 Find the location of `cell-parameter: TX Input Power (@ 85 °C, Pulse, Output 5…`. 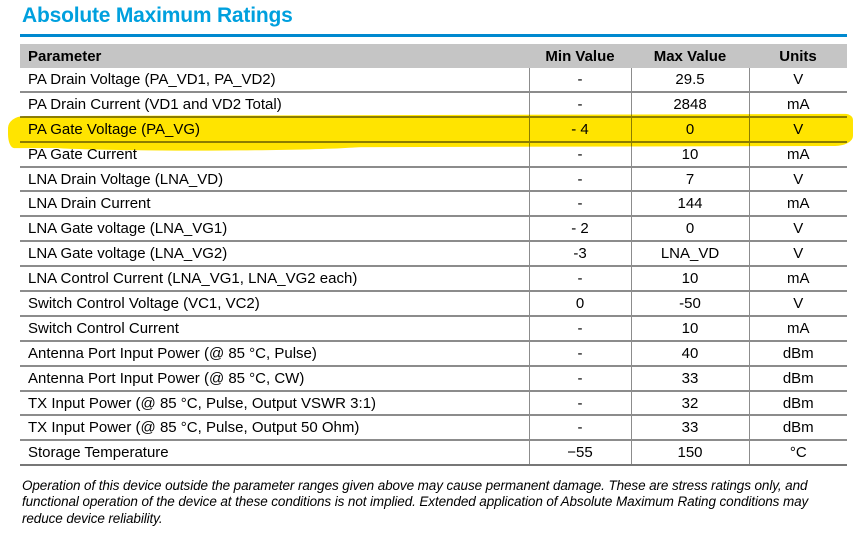

cell-parameter: TX Input Power (@ 85 °C, Pulse, Output 5… is located at coordinates (274, 428).